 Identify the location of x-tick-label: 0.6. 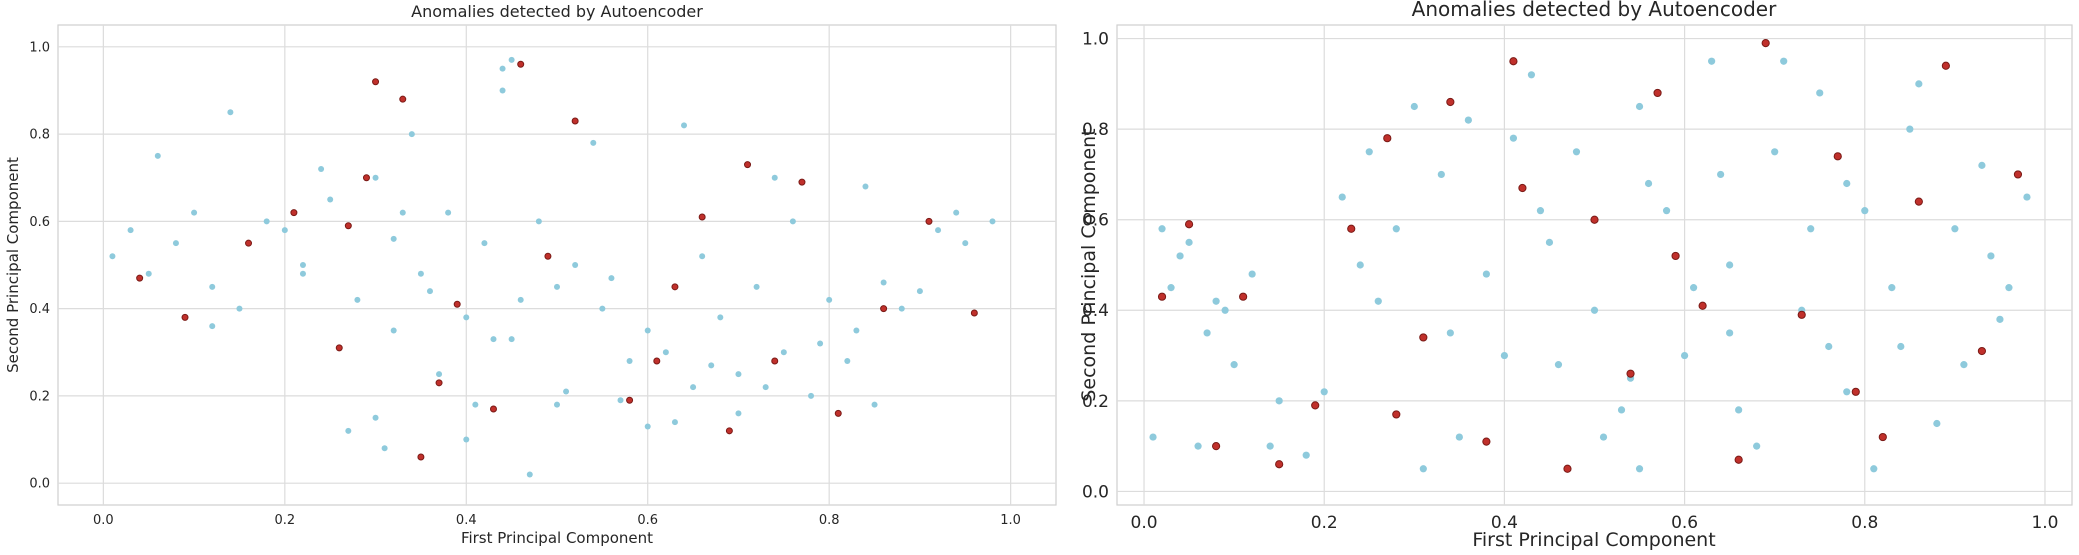
(1684, 523).